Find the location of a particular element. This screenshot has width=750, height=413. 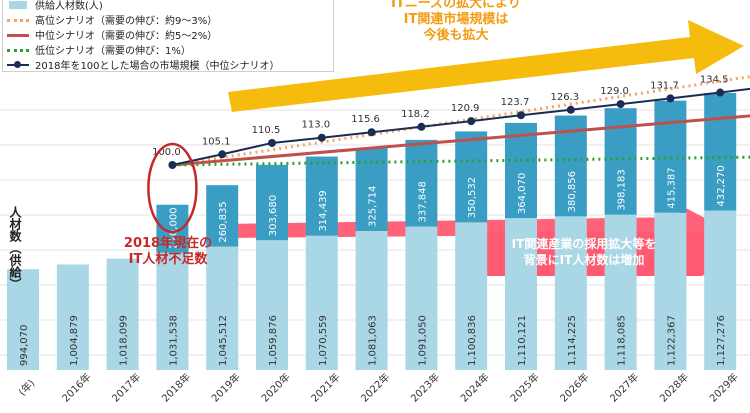

x-tick-7: 2022年 is located at coordinates (375, 387).